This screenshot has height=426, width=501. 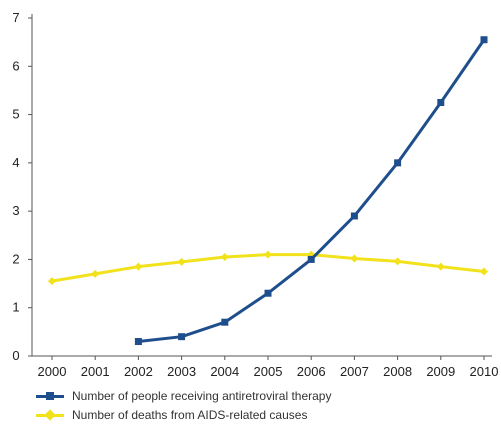 What do you see at coordinates (15, 17) in the screenshot?
I see `y-tick-label: 7` at bounding box center [15, 17].